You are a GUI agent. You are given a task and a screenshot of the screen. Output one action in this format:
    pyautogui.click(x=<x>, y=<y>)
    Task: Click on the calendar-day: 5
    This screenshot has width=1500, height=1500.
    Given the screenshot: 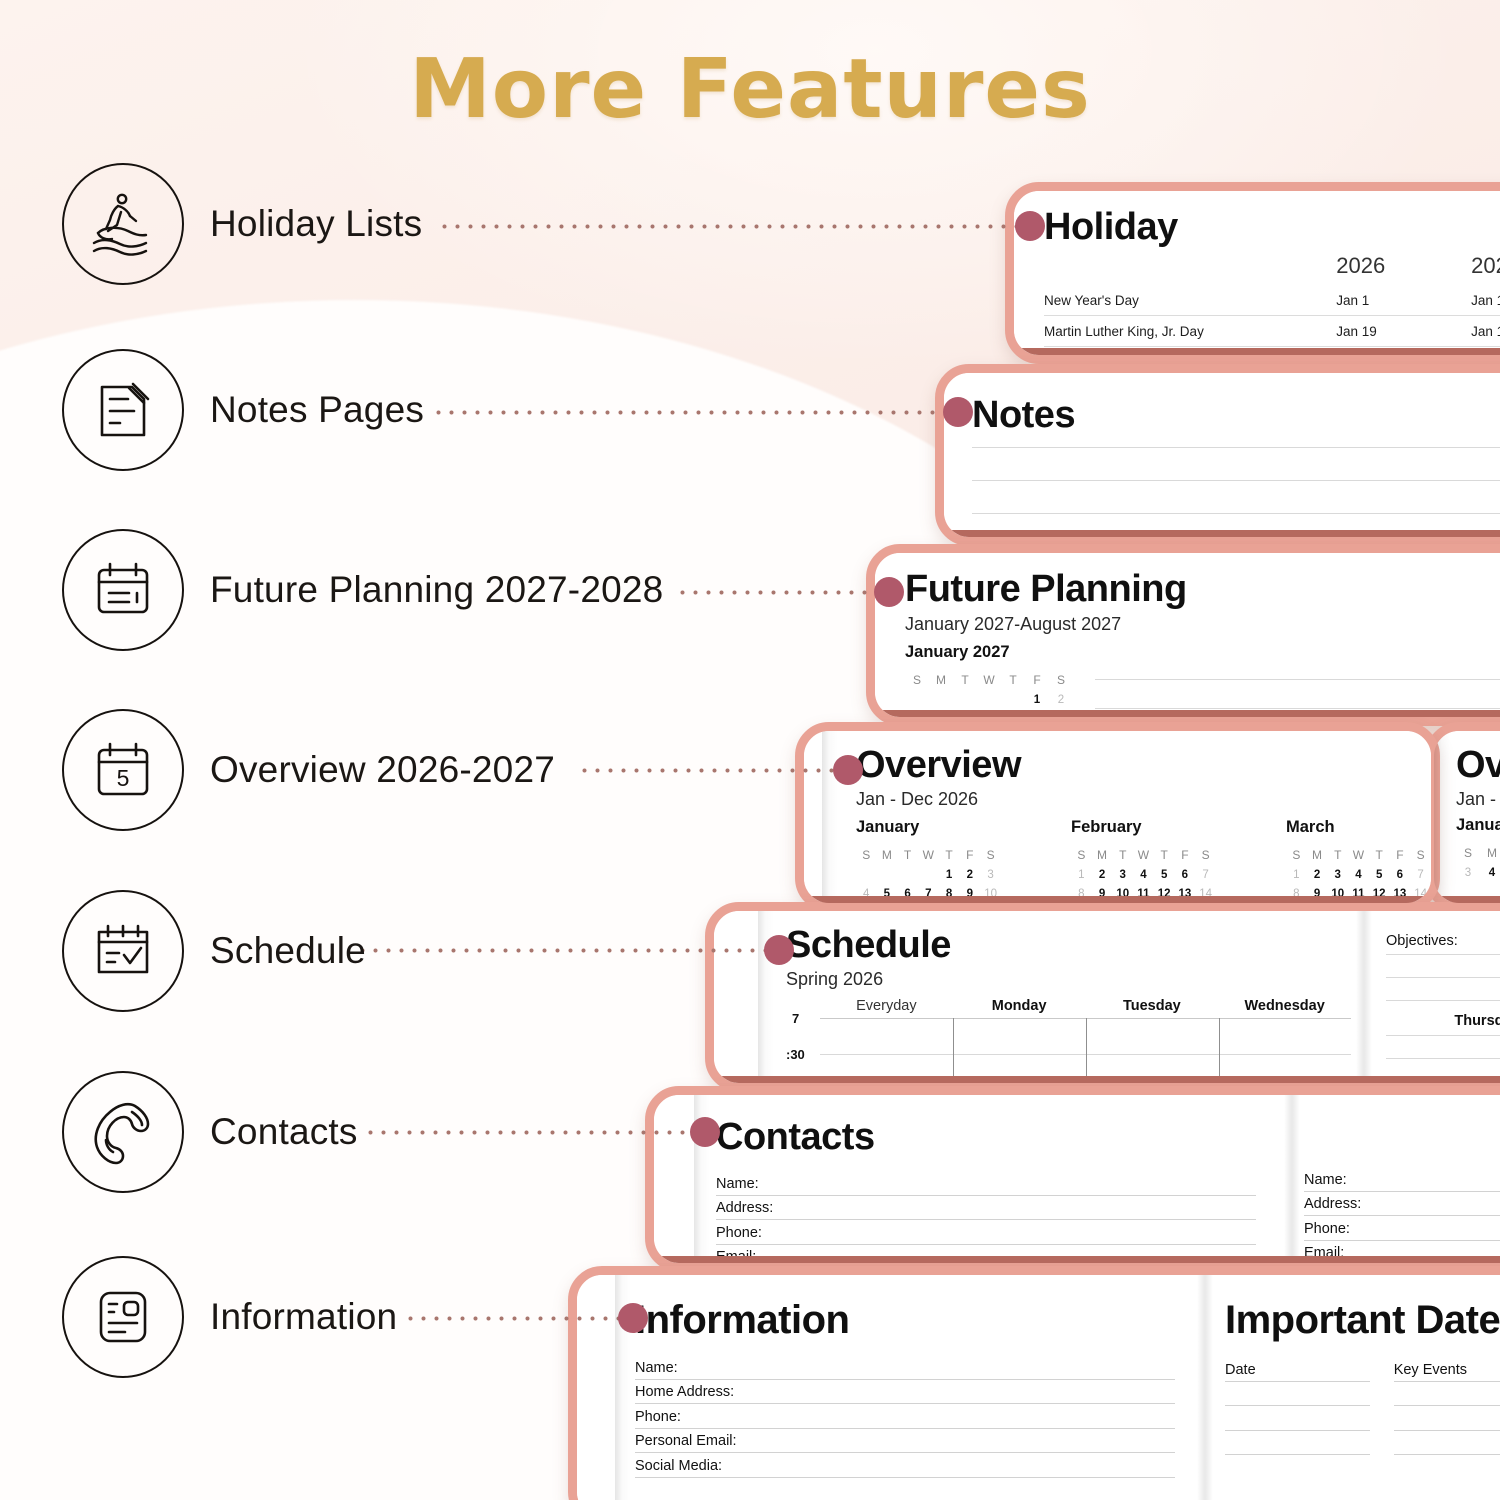 What is the action you would take?
    pyautogui.click(x=1379, y=874)
    